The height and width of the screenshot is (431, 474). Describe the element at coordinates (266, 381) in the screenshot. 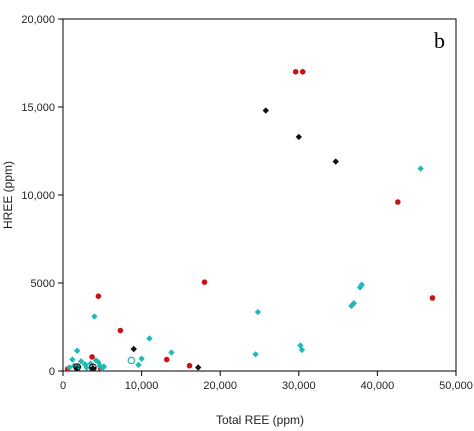

I see `x-axis: 0 10,000 20,000 30,000 40,000 50,000` at that location.